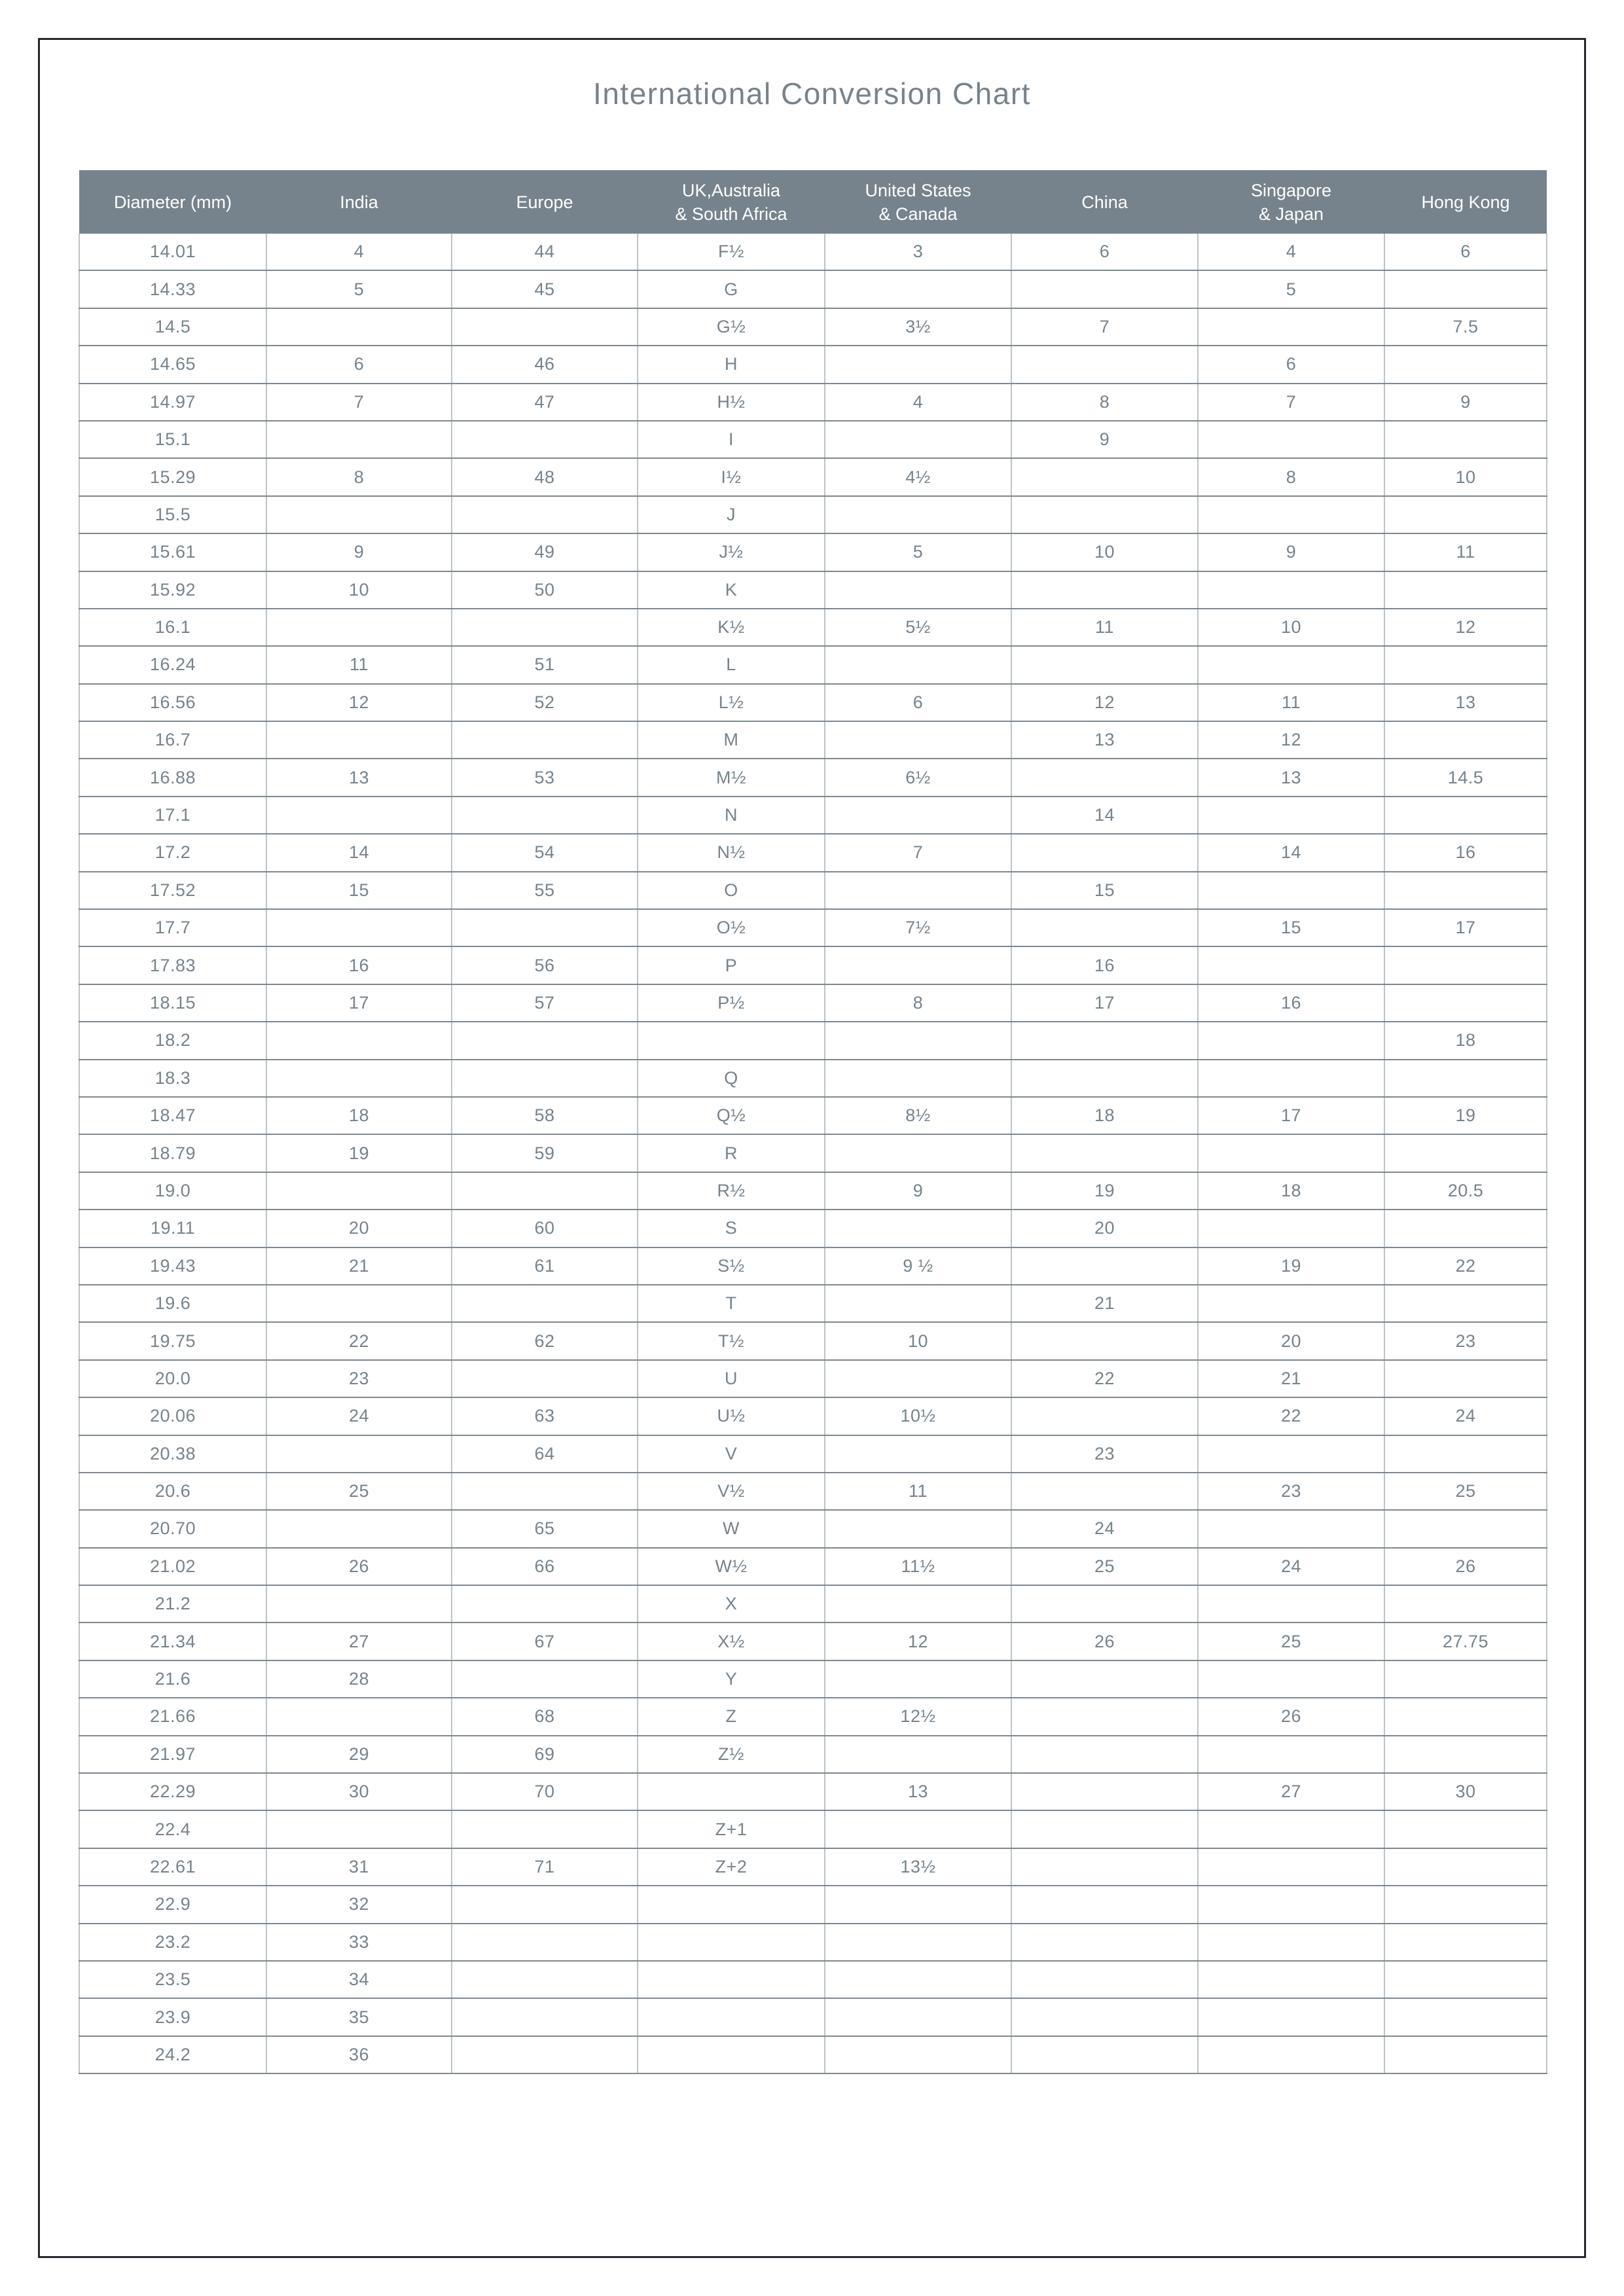 Image resolution: width=1624 pixels, height=2296 pixels. What do you see at coordinates (359, 1567) in the screenshot?
I see `cell: 26` at bounding box center [359, 1567].